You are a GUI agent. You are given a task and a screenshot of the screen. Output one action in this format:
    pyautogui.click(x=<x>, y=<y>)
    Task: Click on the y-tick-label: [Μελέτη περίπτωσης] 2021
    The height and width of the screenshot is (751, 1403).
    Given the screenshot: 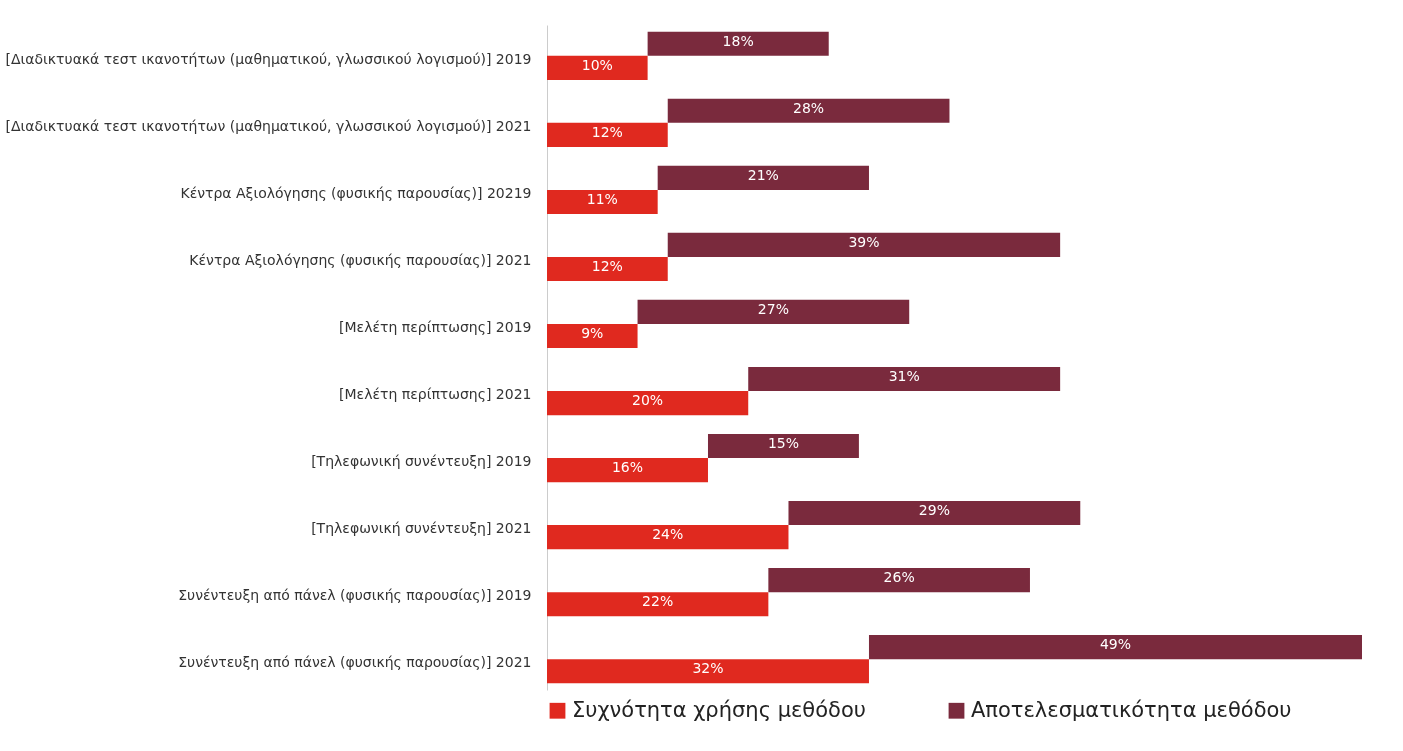 What is the action you would take?
    pyautogui.click(x=435, y=394)
    